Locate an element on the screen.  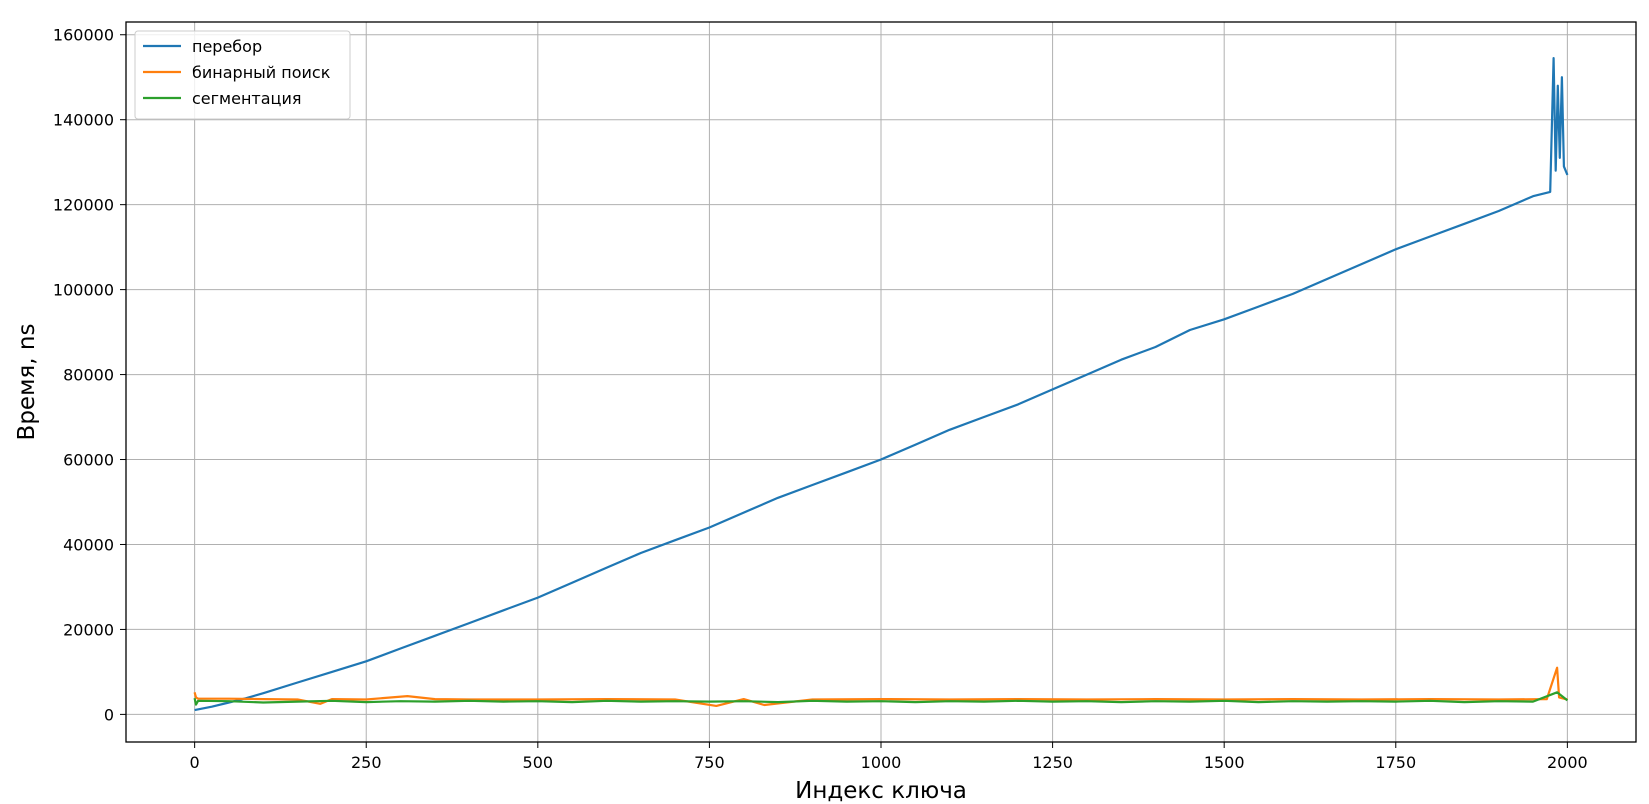
x-tick-label: 250 is located at coordinates (366, 762).